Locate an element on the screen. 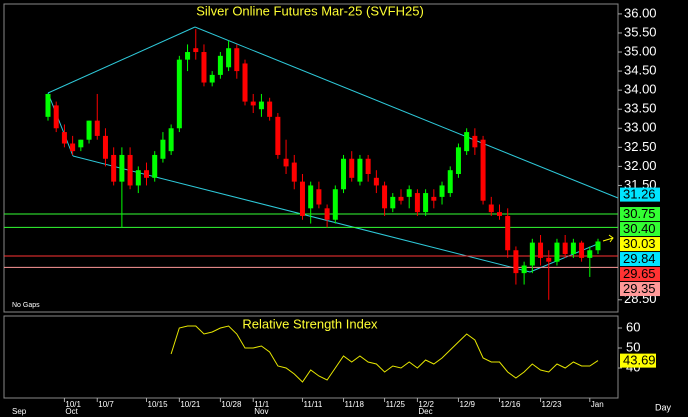  y-tick-label: 34.50 is located at coordinates (640, 70).